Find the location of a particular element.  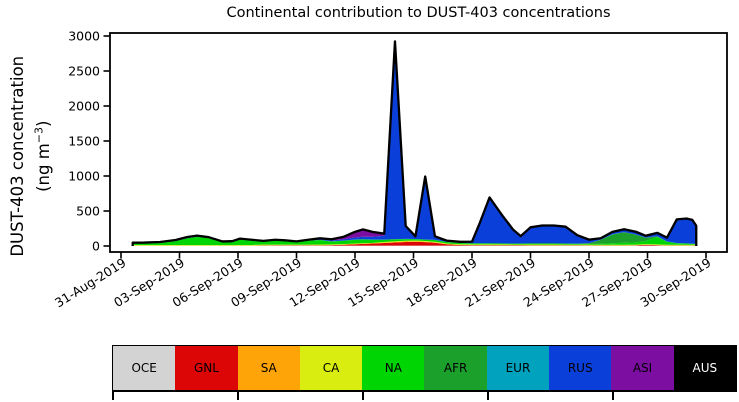

area-series-GNL is located at coordinates (414, 243).